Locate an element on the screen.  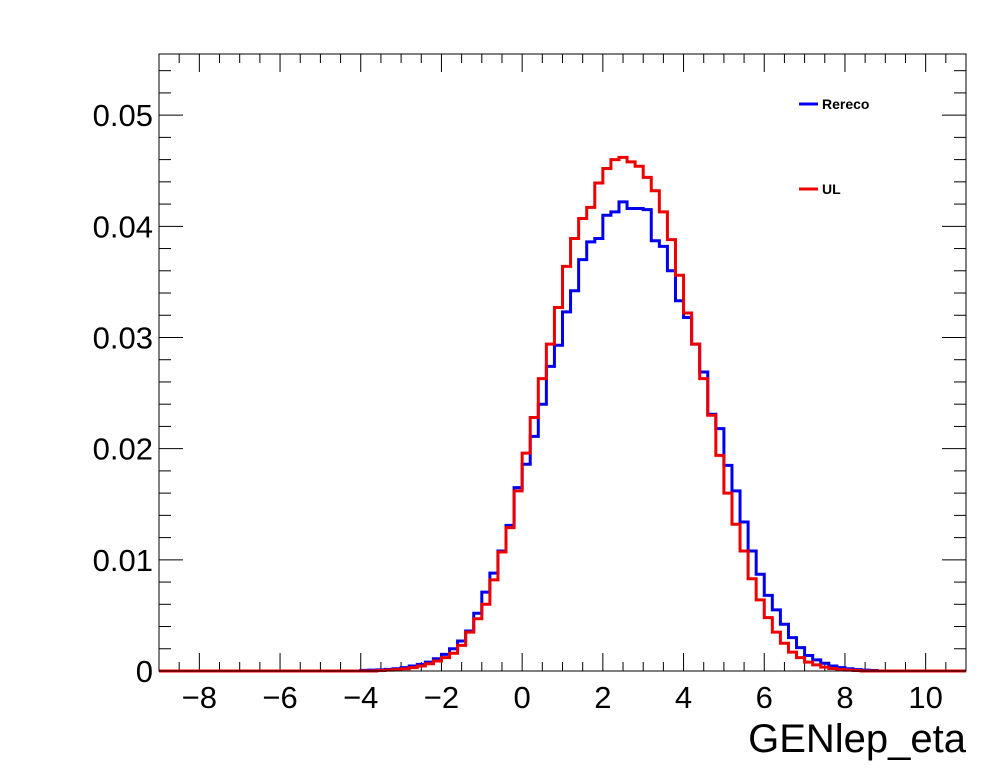
y-tick-label: 0 is located at coordinates (144, 671).